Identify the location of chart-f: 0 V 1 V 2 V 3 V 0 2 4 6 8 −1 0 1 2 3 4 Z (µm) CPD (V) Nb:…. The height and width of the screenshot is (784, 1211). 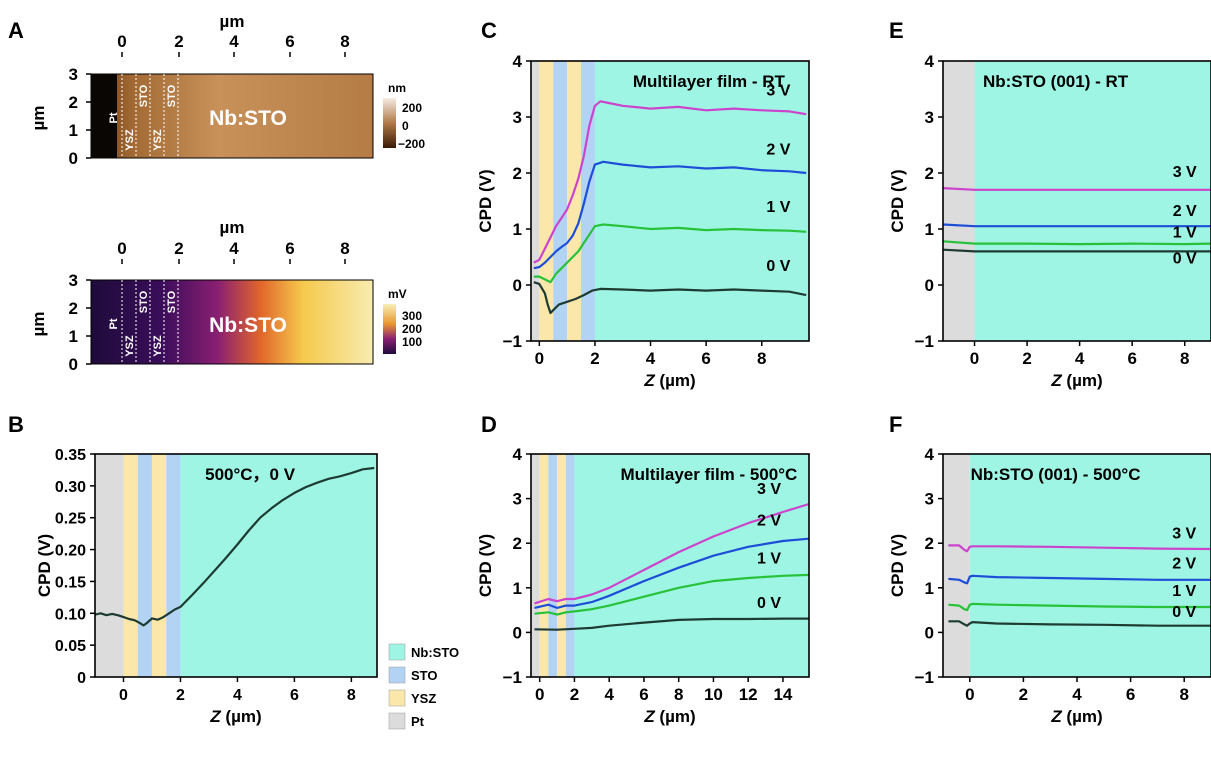
(1049, 585).